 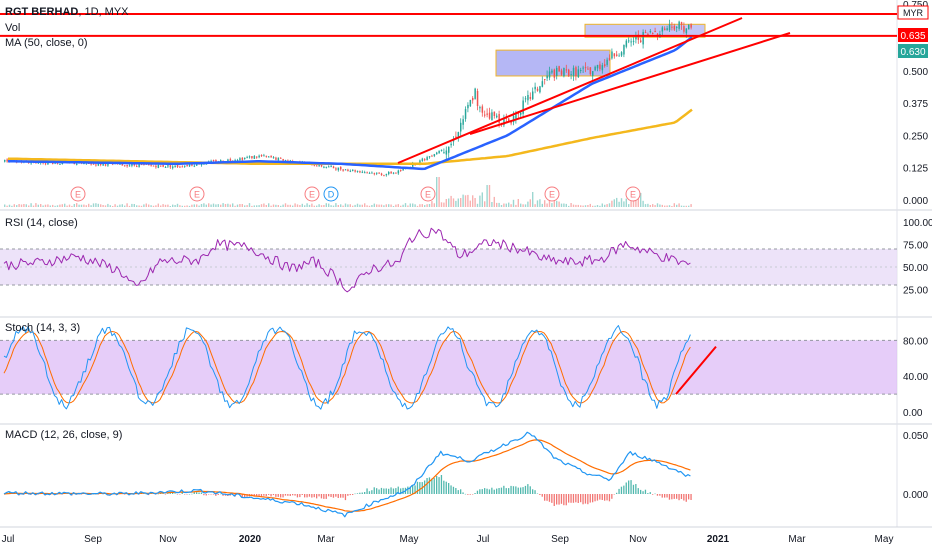 I want to click on symbol-legend: RGT BERHAD, 1D, MYX, so click(x=67, y=12).